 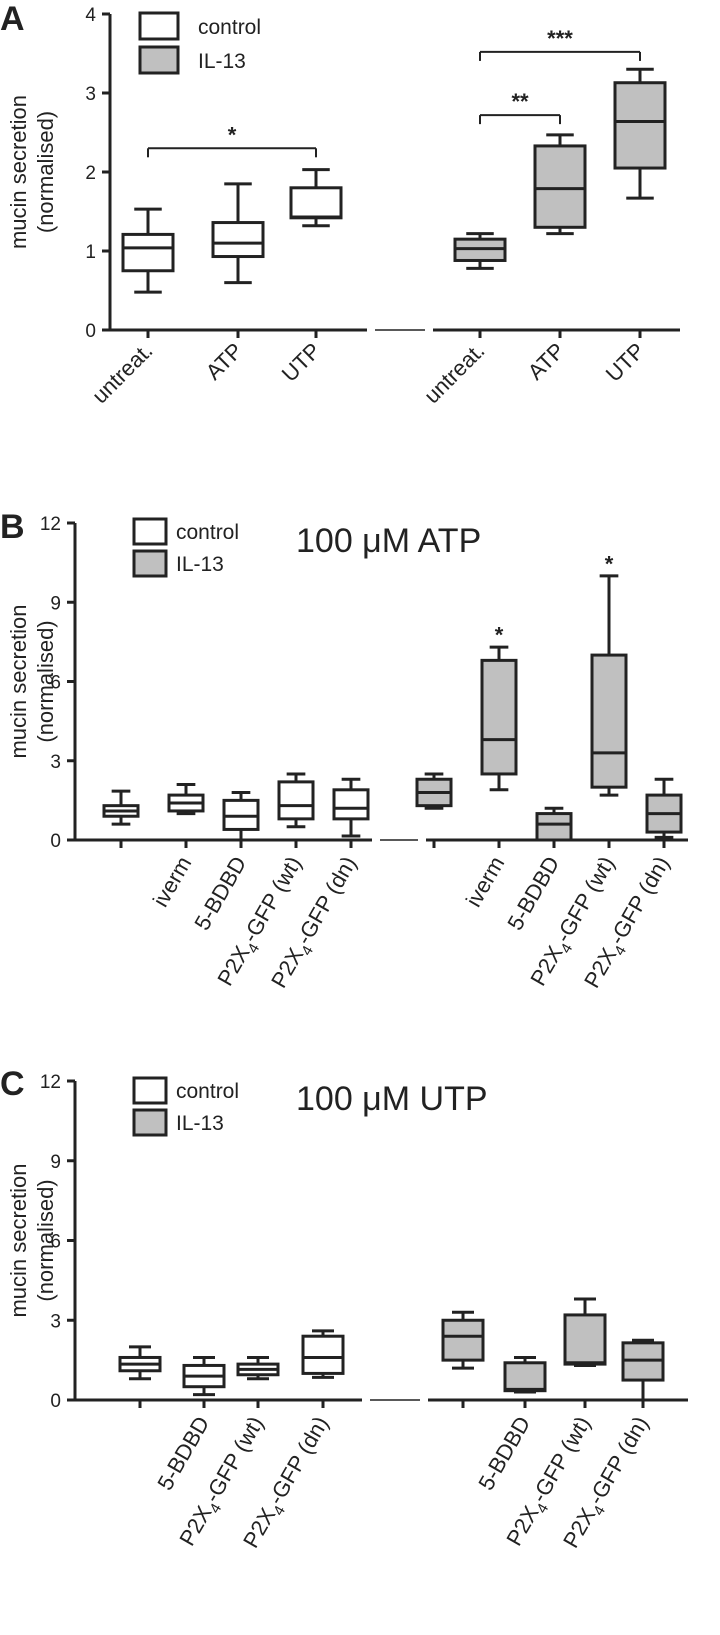 I want to click on condition-title: 100 μM ATP, so click(x=388, y=541).